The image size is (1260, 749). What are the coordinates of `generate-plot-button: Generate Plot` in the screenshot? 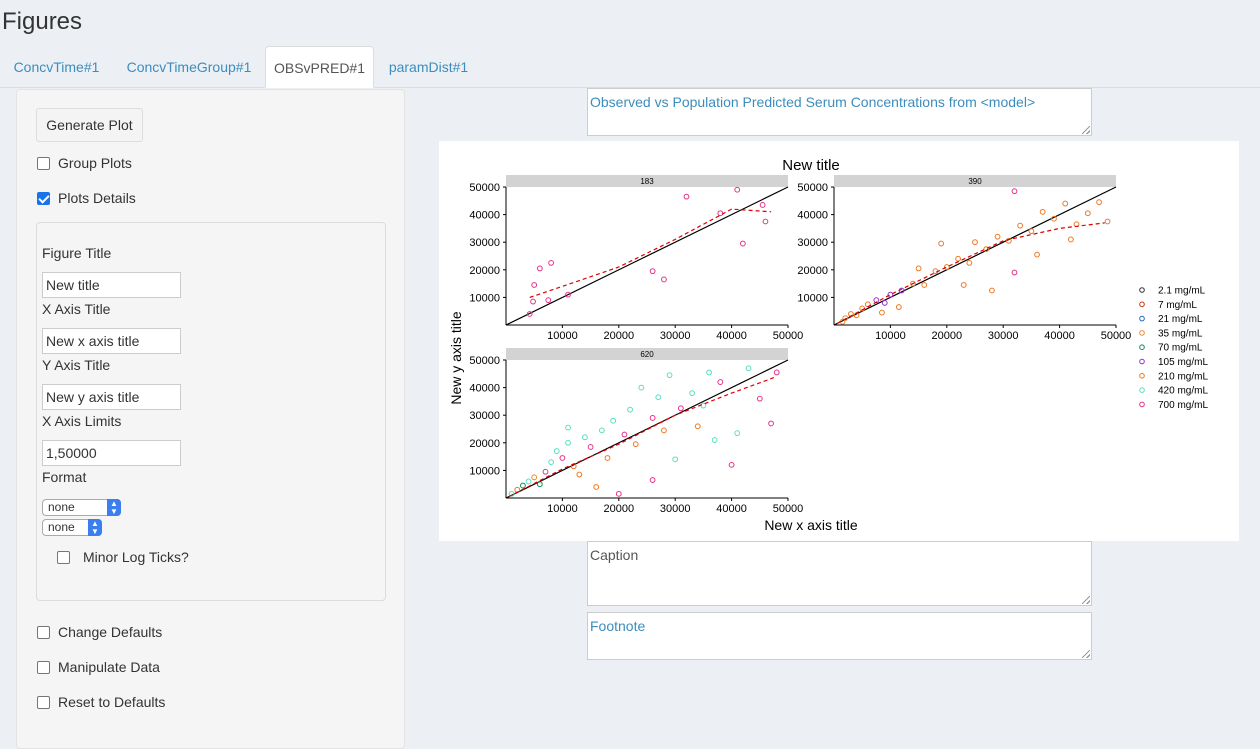 It's located at (89, 125).